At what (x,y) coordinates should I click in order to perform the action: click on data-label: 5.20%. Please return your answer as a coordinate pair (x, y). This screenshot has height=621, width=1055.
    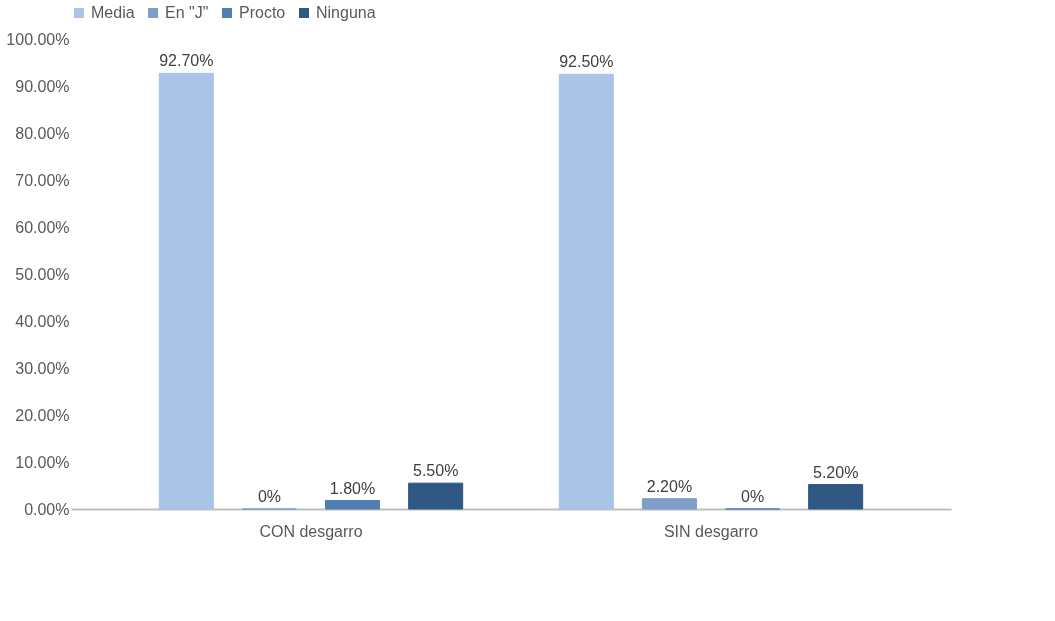
    Looking at the image, I should click on (835, 472).